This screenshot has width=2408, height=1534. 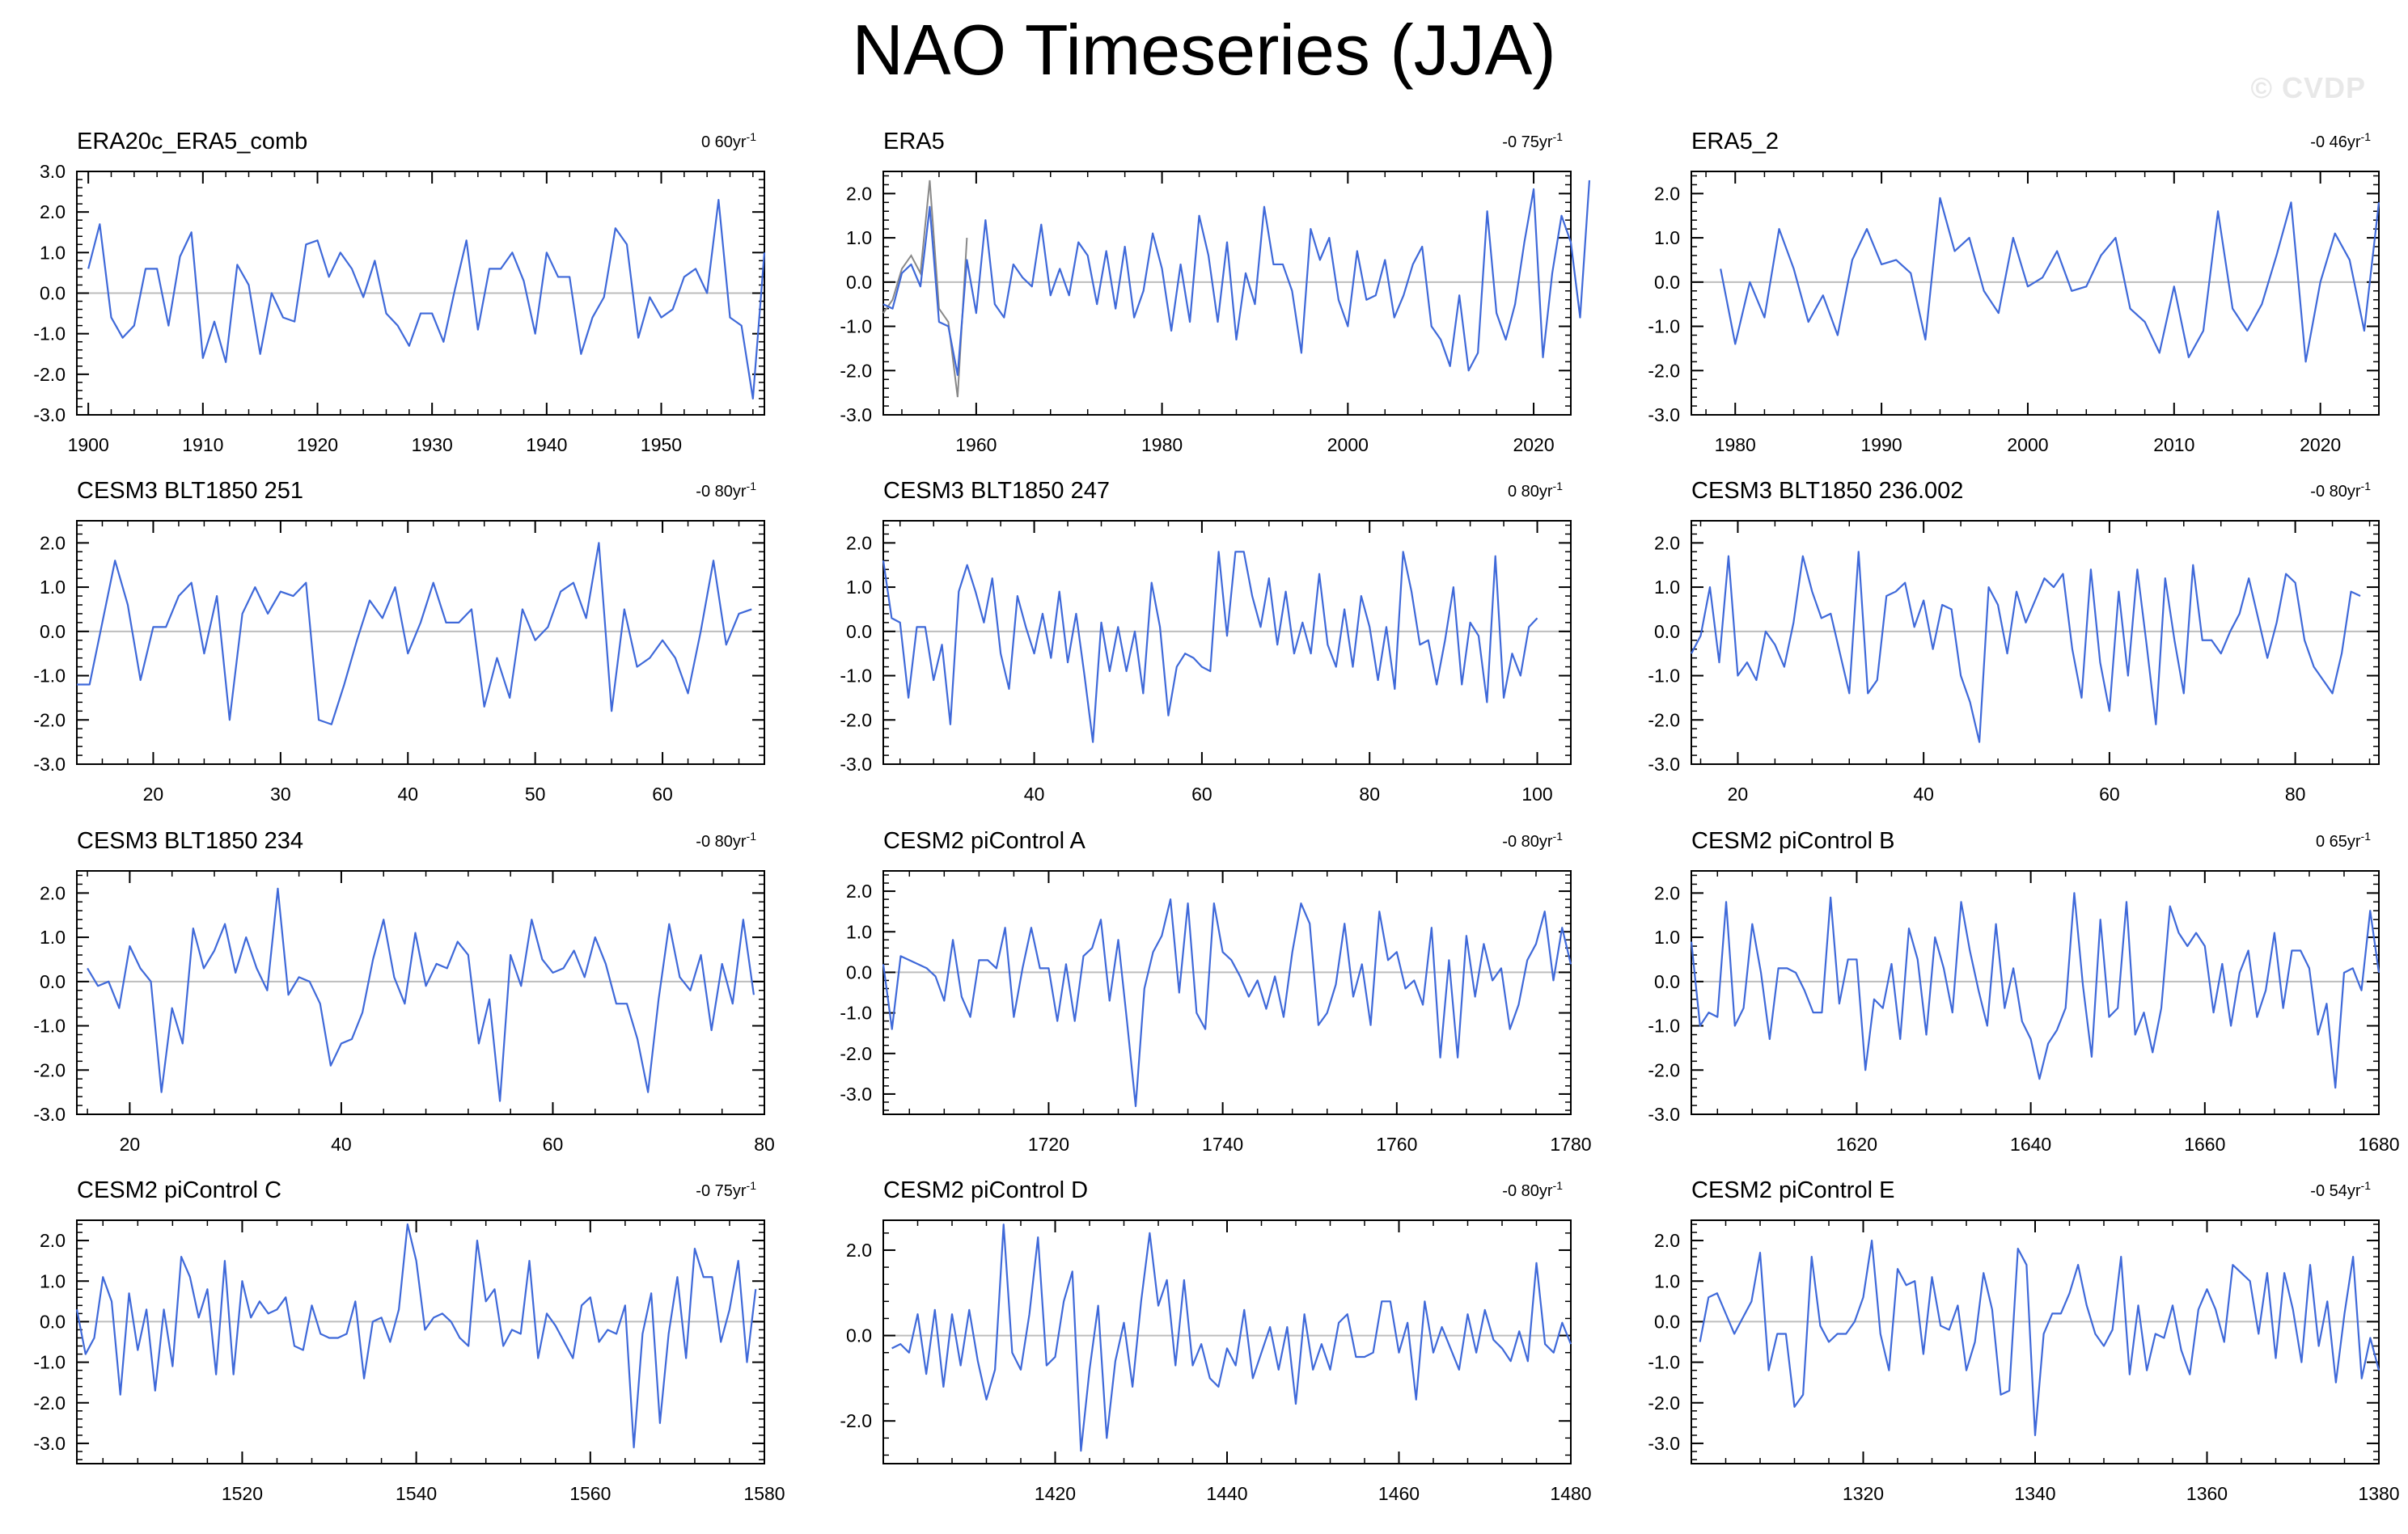 What do you see at coordinates (2343, 841) in the screenshot?
I see `trend-label: 0 65yr-1` at bounding box center [2343, 841].